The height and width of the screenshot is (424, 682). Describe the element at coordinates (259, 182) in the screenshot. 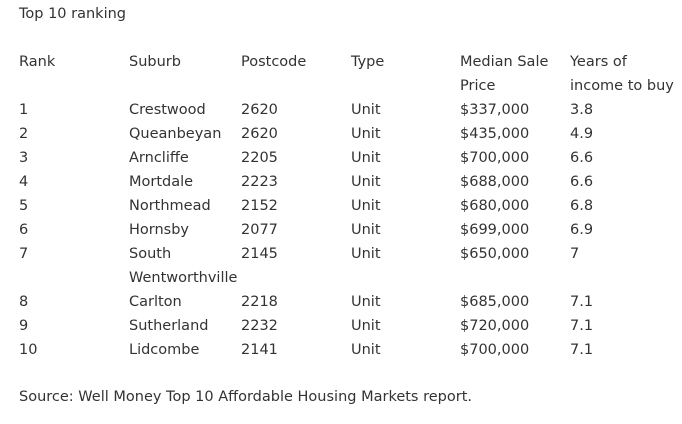

I see `cell-postcode: 2223` at that location.